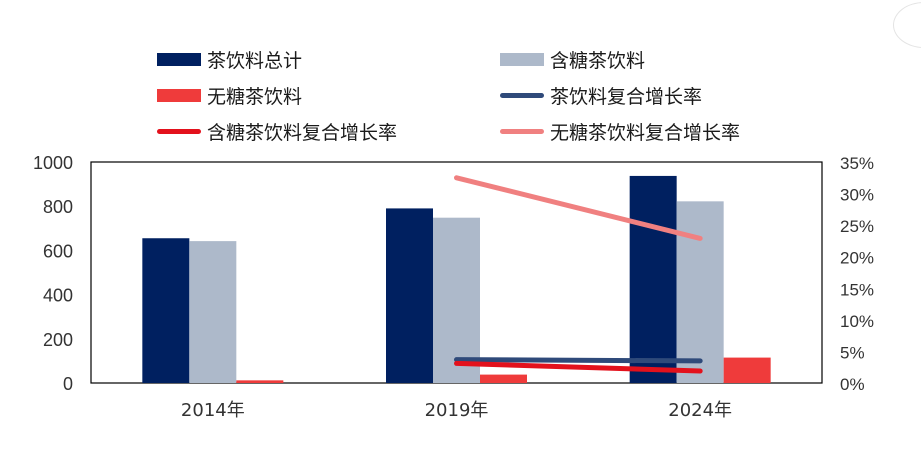 The height and width of the screenshot is (457, 921). Describe the element at coordinates (852, 384) in the screenshot. I see `right-tick-label: 0%` at that location.